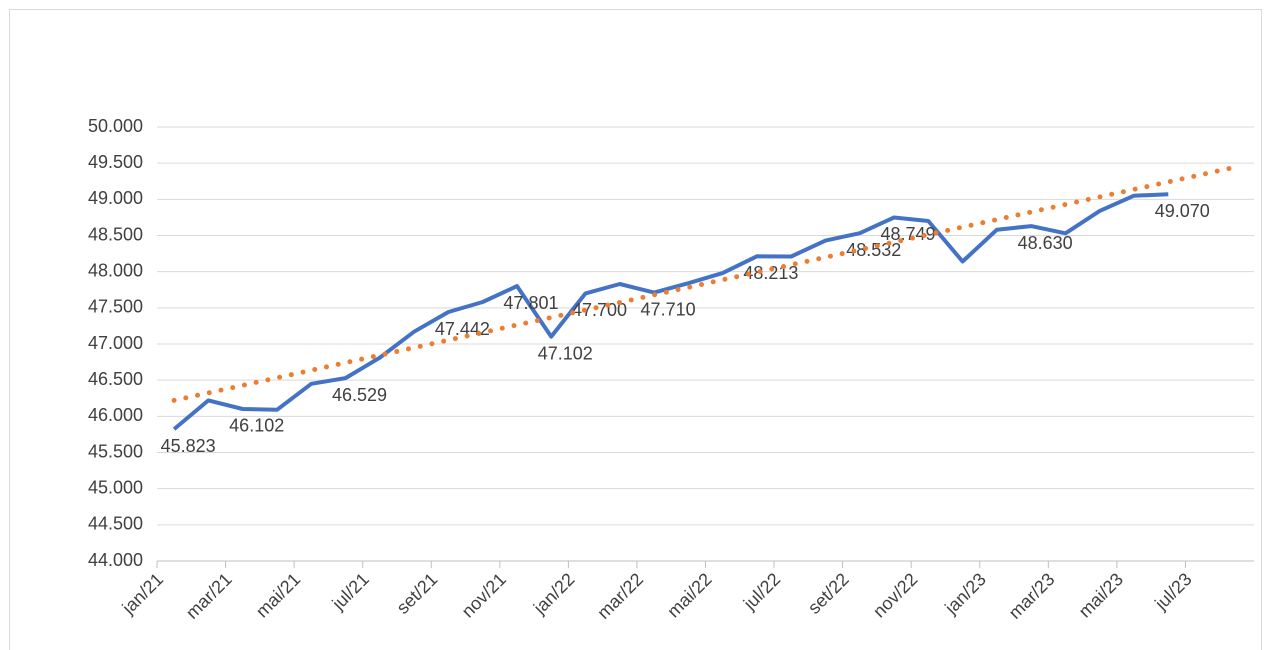 This screenshot has width=1271, height=650. What do you see at coordinates (1032, 596) in the screenshot?
I see `x-tick-label: mar/23` at bounding box center [1032, 596].